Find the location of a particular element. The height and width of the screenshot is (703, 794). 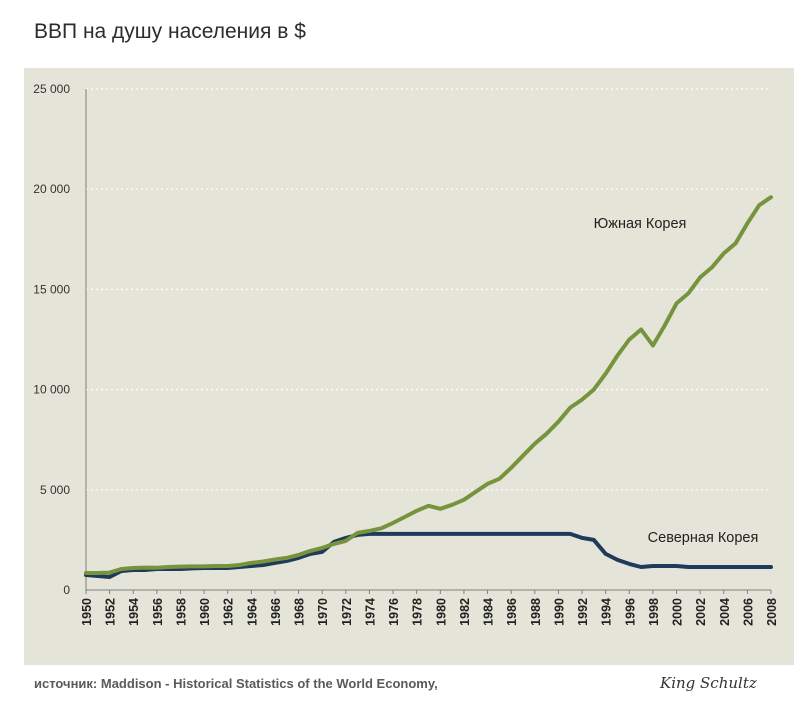

y-tick-label: 10 000 is located at coordinates (51, 390).